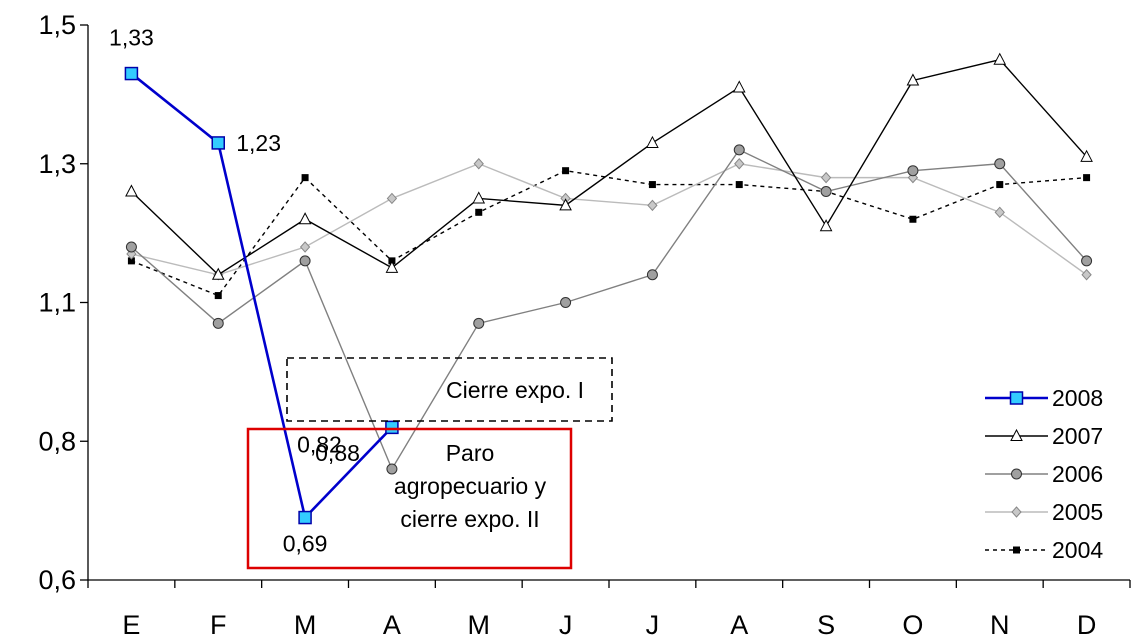  What do you see at coordinates (1077, 398) in the screenshot?
I see `legend-label: 2008` at bounding box center [1077, 398].